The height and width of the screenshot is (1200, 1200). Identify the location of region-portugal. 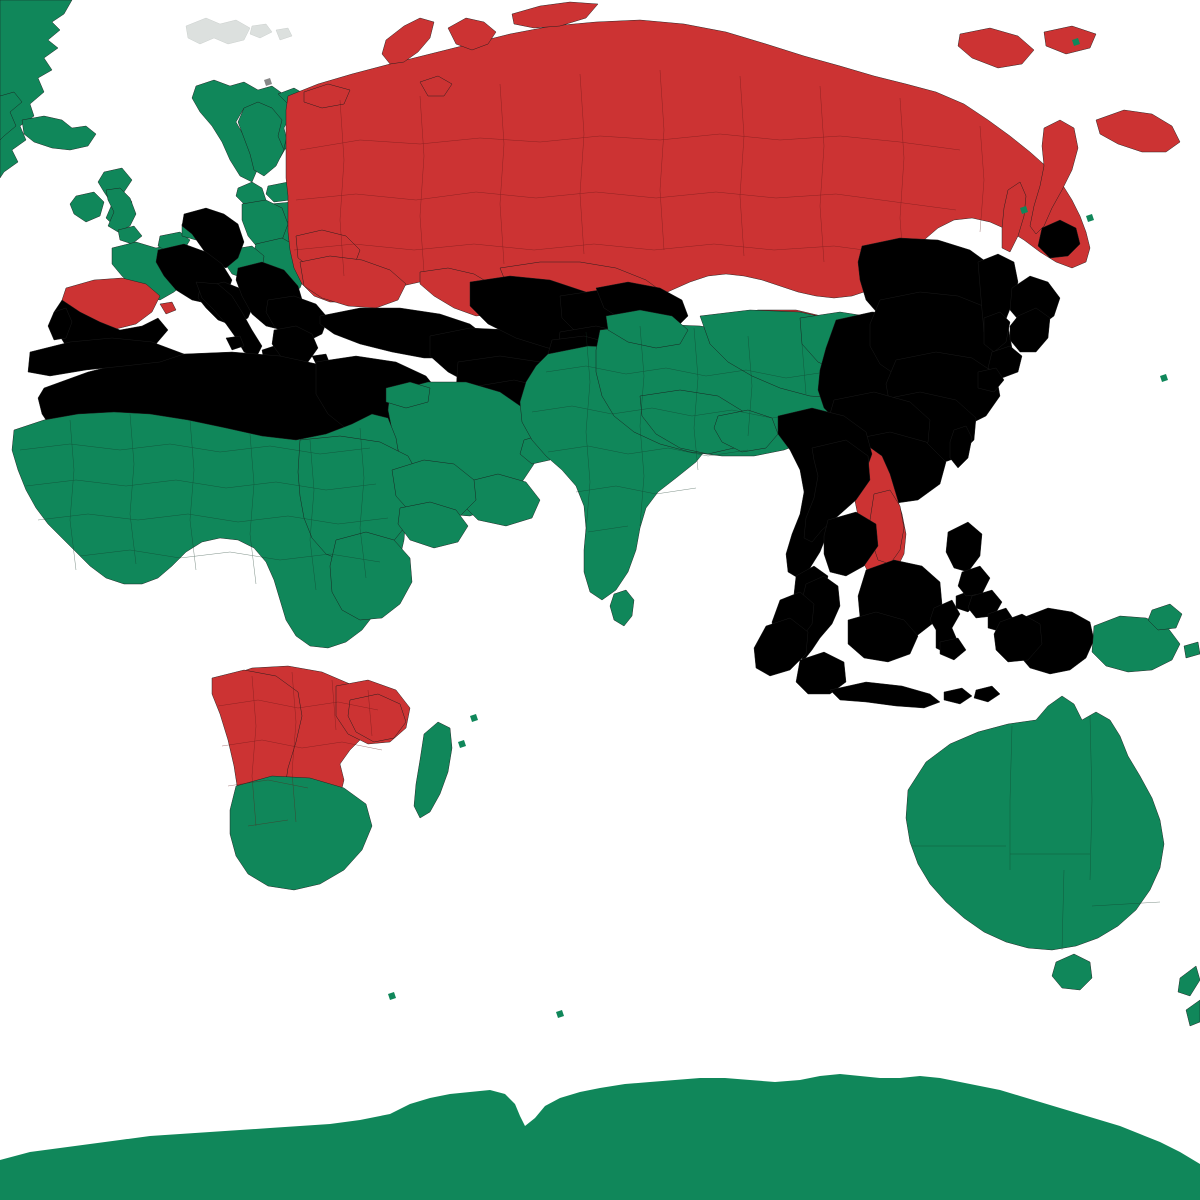
(60, 324).